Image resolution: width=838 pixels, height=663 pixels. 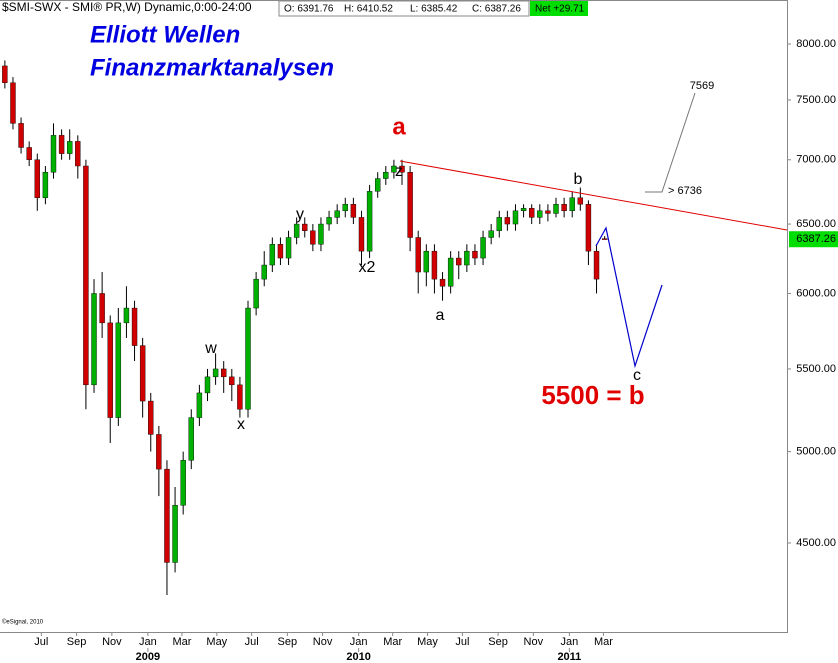 I want to click on ohlc-low: L: 6385.42, so click(x=434, y=9).